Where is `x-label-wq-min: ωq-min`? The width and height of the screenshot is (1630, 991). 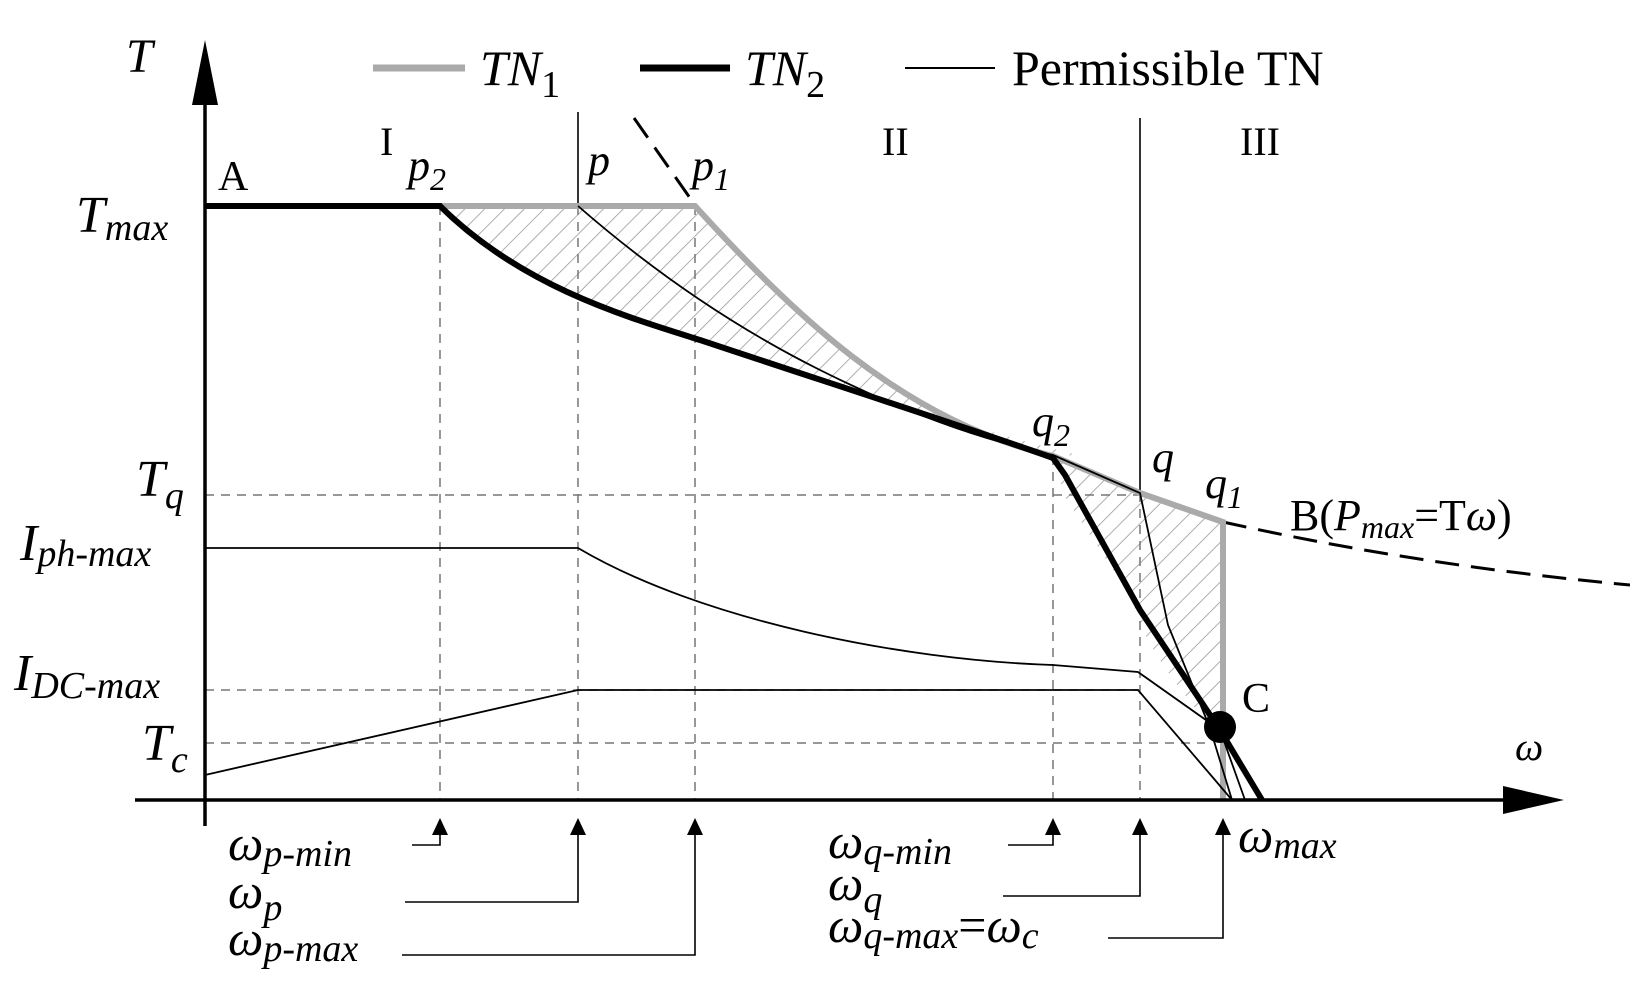
x-label-wq-min: ωq-min is located at coordinates (890, 843).